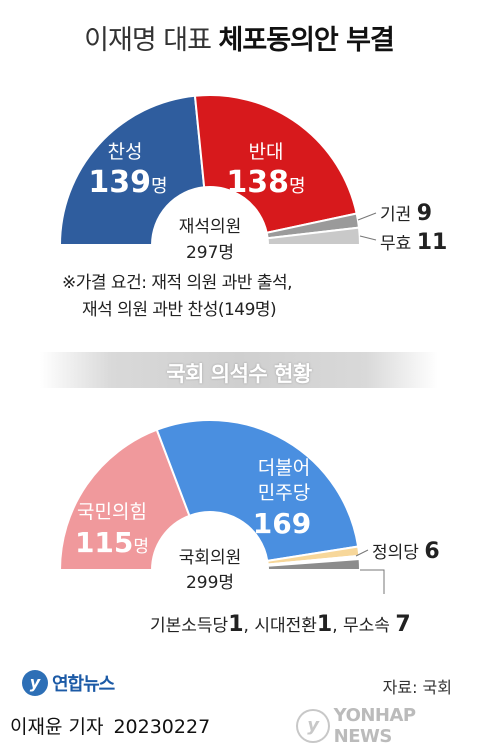 This screenshot has height=750, width=478. I want to click on reporter-name: 이재윤 기자, so click(57, 727).